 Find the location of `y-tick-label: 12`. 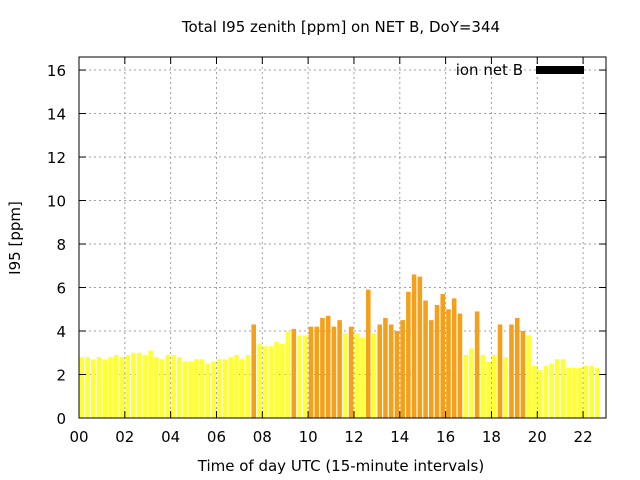

y-tick-label: 12 is located at coordinates (56, 158).